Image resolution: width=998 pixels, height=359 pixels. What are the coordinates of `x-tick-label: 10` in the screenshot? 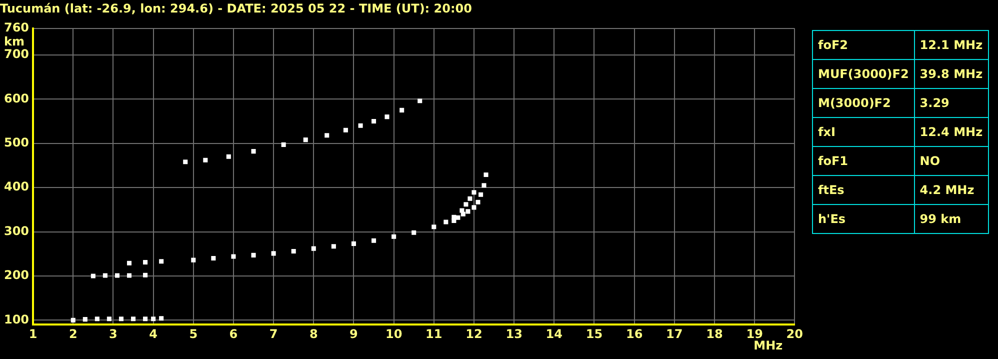 It's located at (393, 333).